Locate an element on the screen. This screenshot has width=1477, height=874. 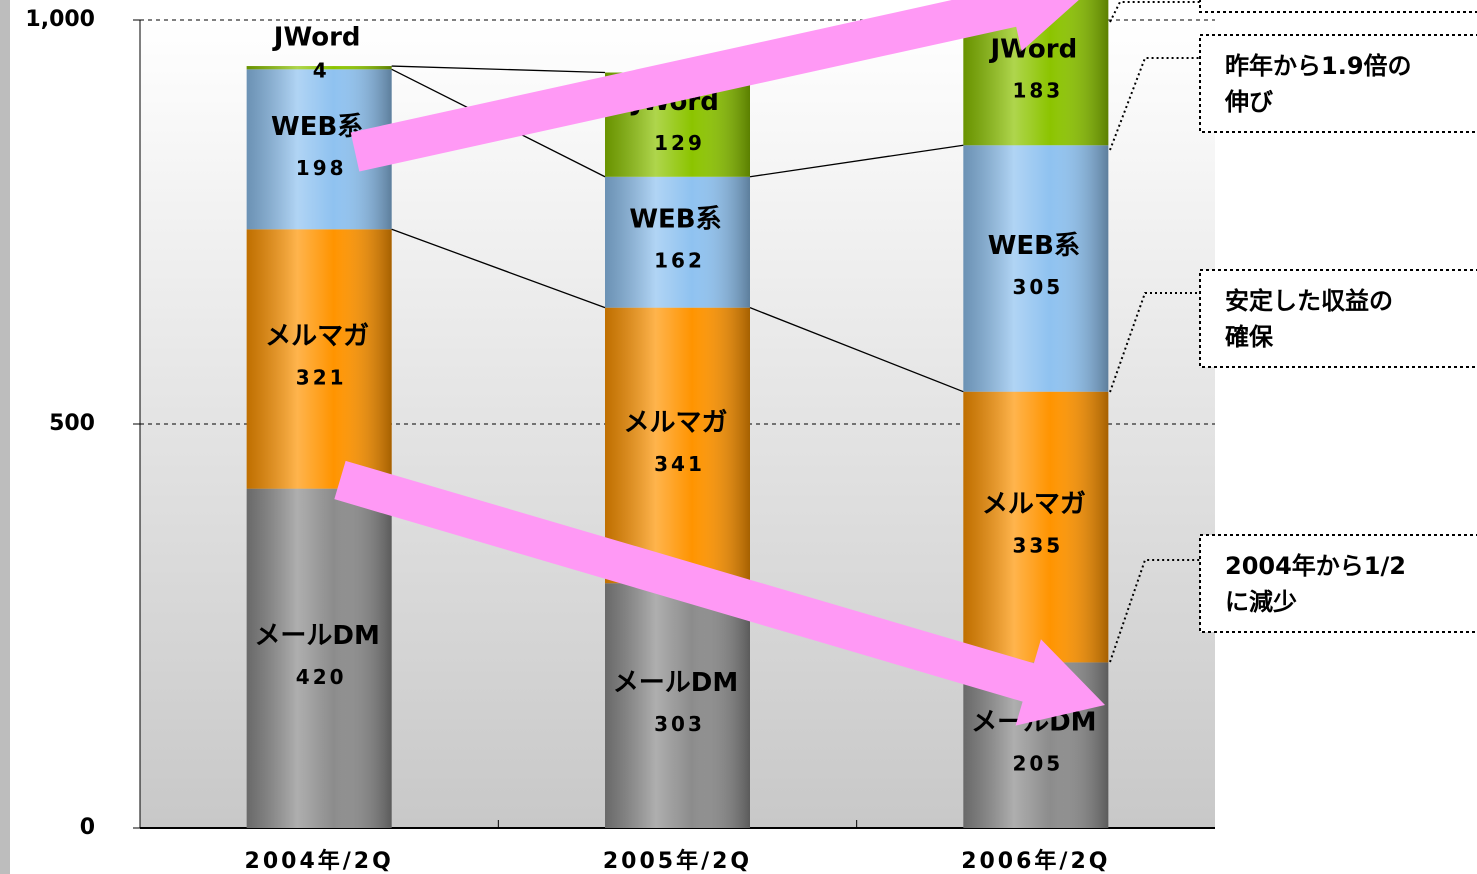
data-label: 198 is located at coordinates (321, 168).